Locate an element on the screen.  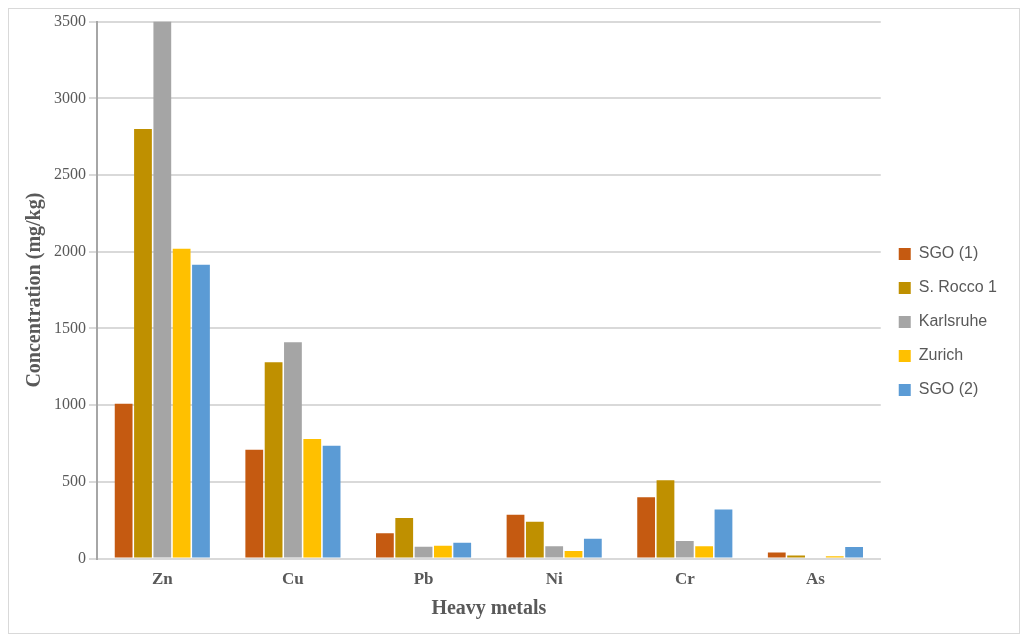
y-axis-title: Concentration (mg/kg) is located at coordinates (34, 290).